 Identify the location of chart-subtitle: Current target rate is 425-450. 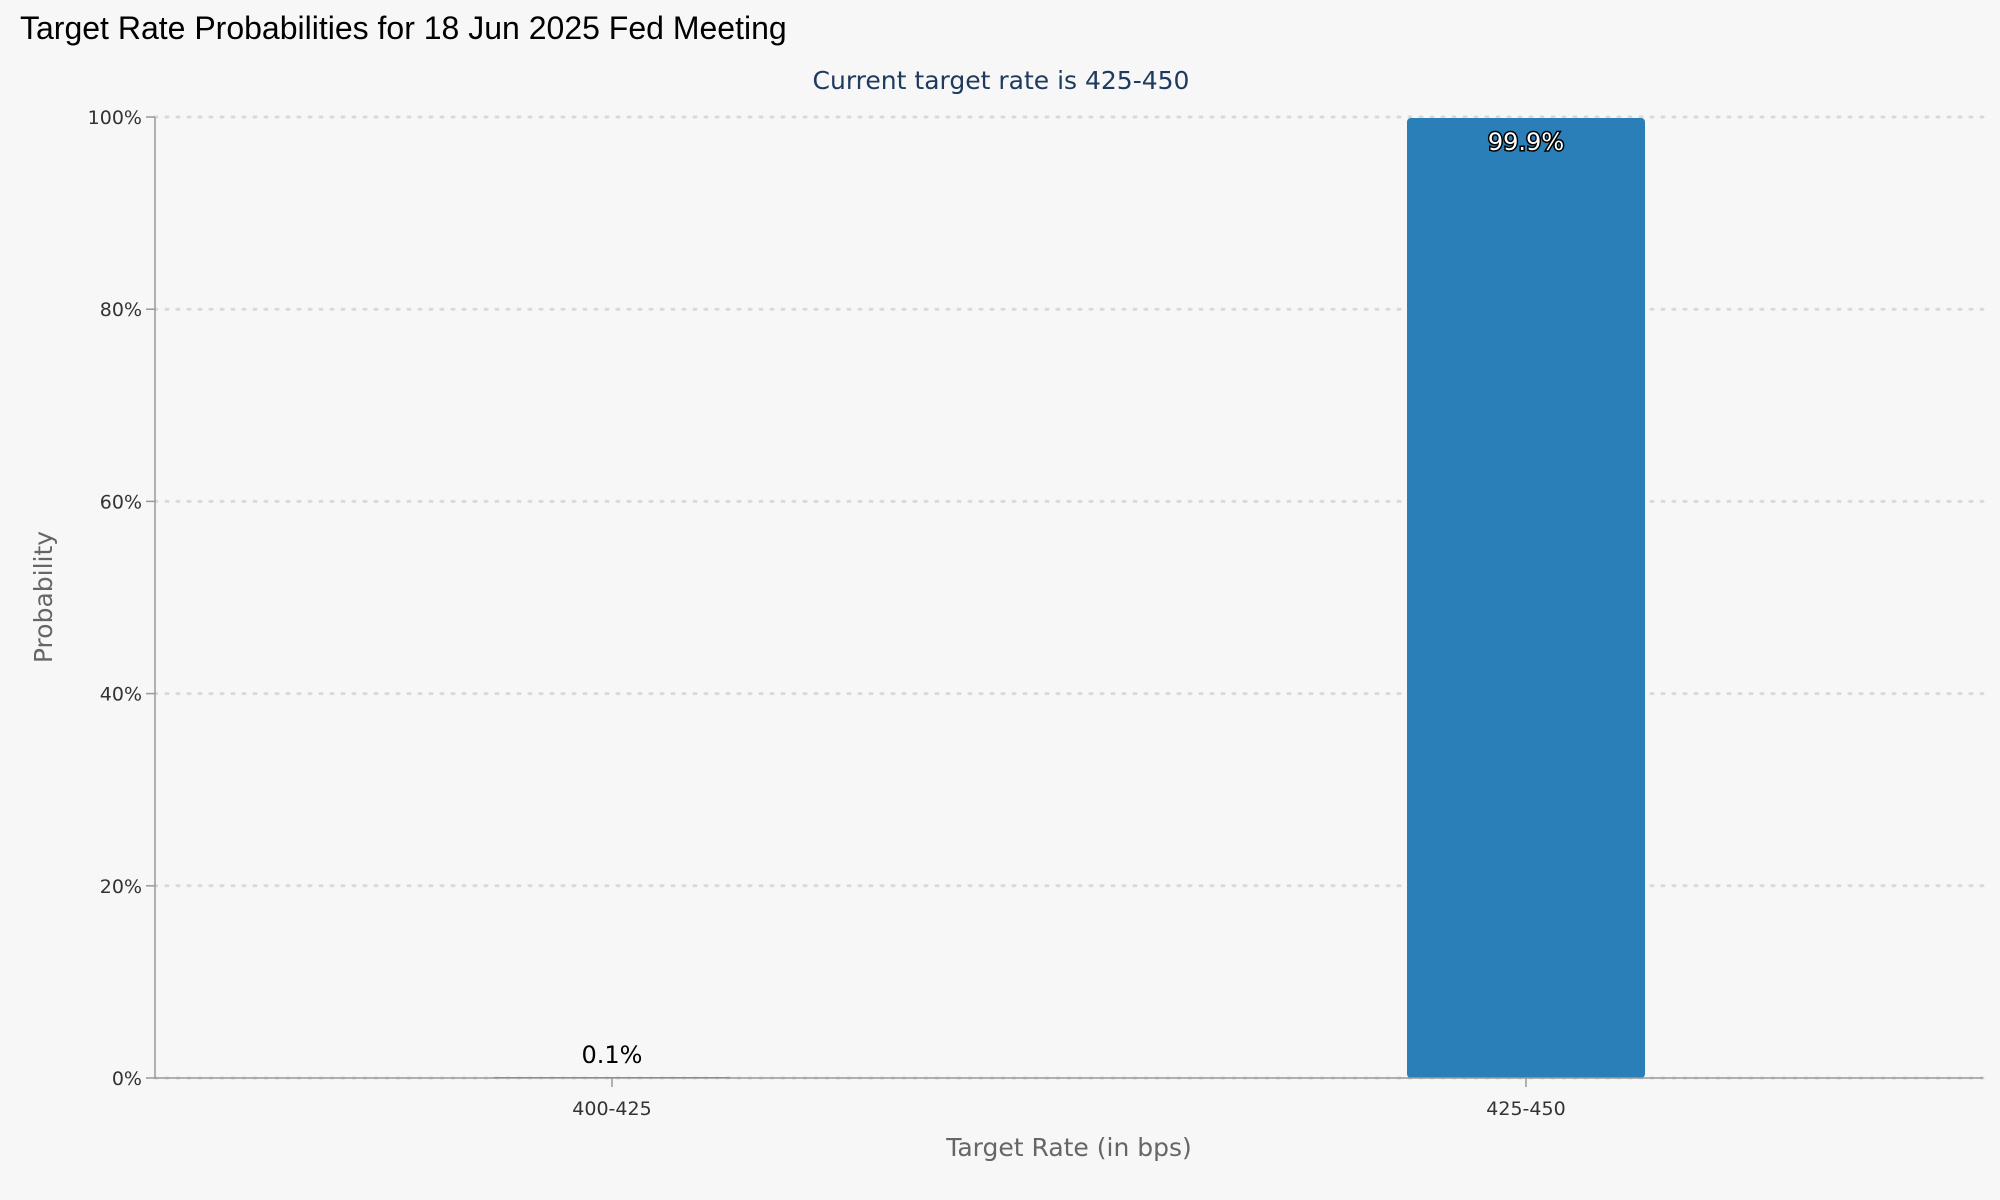
(1001, 80).